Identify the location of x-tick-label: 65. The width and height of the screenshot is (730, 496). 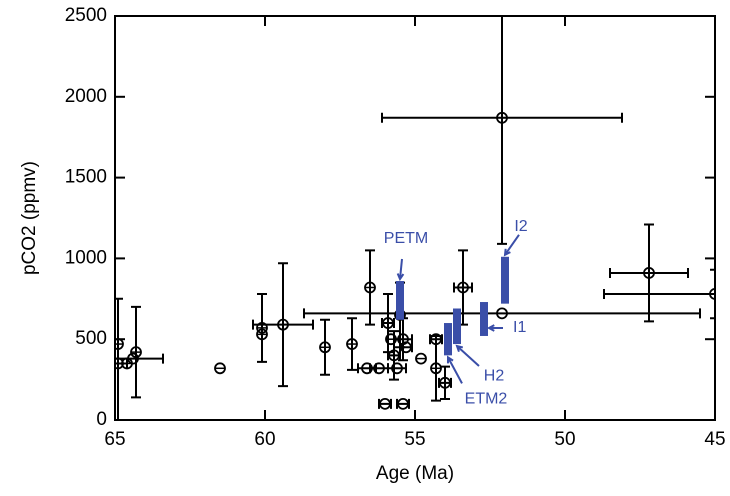
(114, 439).